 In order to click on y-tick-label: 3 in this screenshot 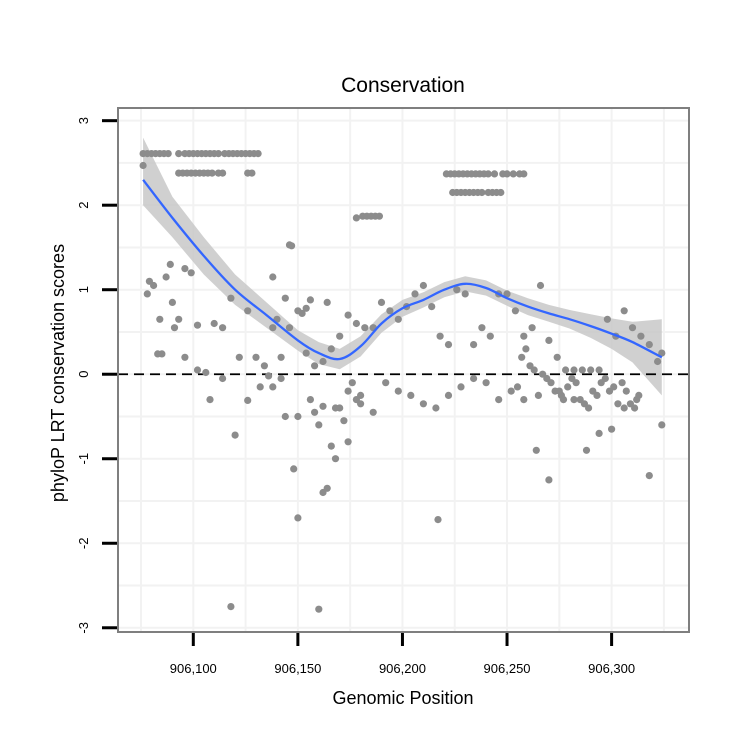, I will do `click(83, 120)`.